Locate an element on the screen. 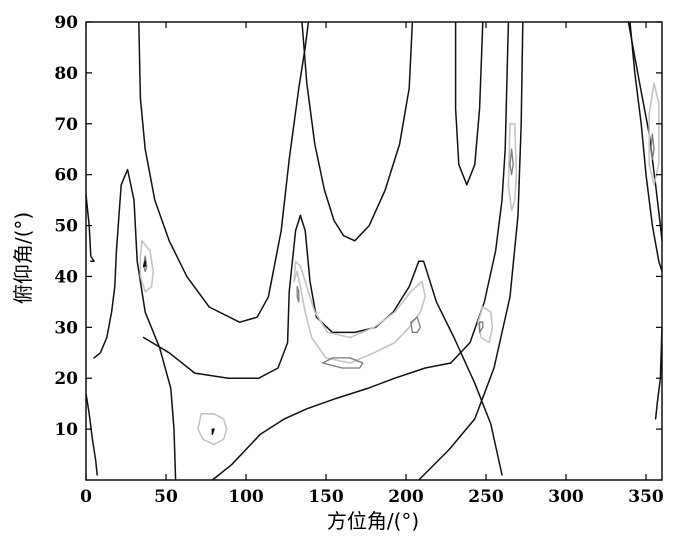 The height and width of the screenshot is (540, 700). x-tick-label: 250 is located at coordinates (486, 497).